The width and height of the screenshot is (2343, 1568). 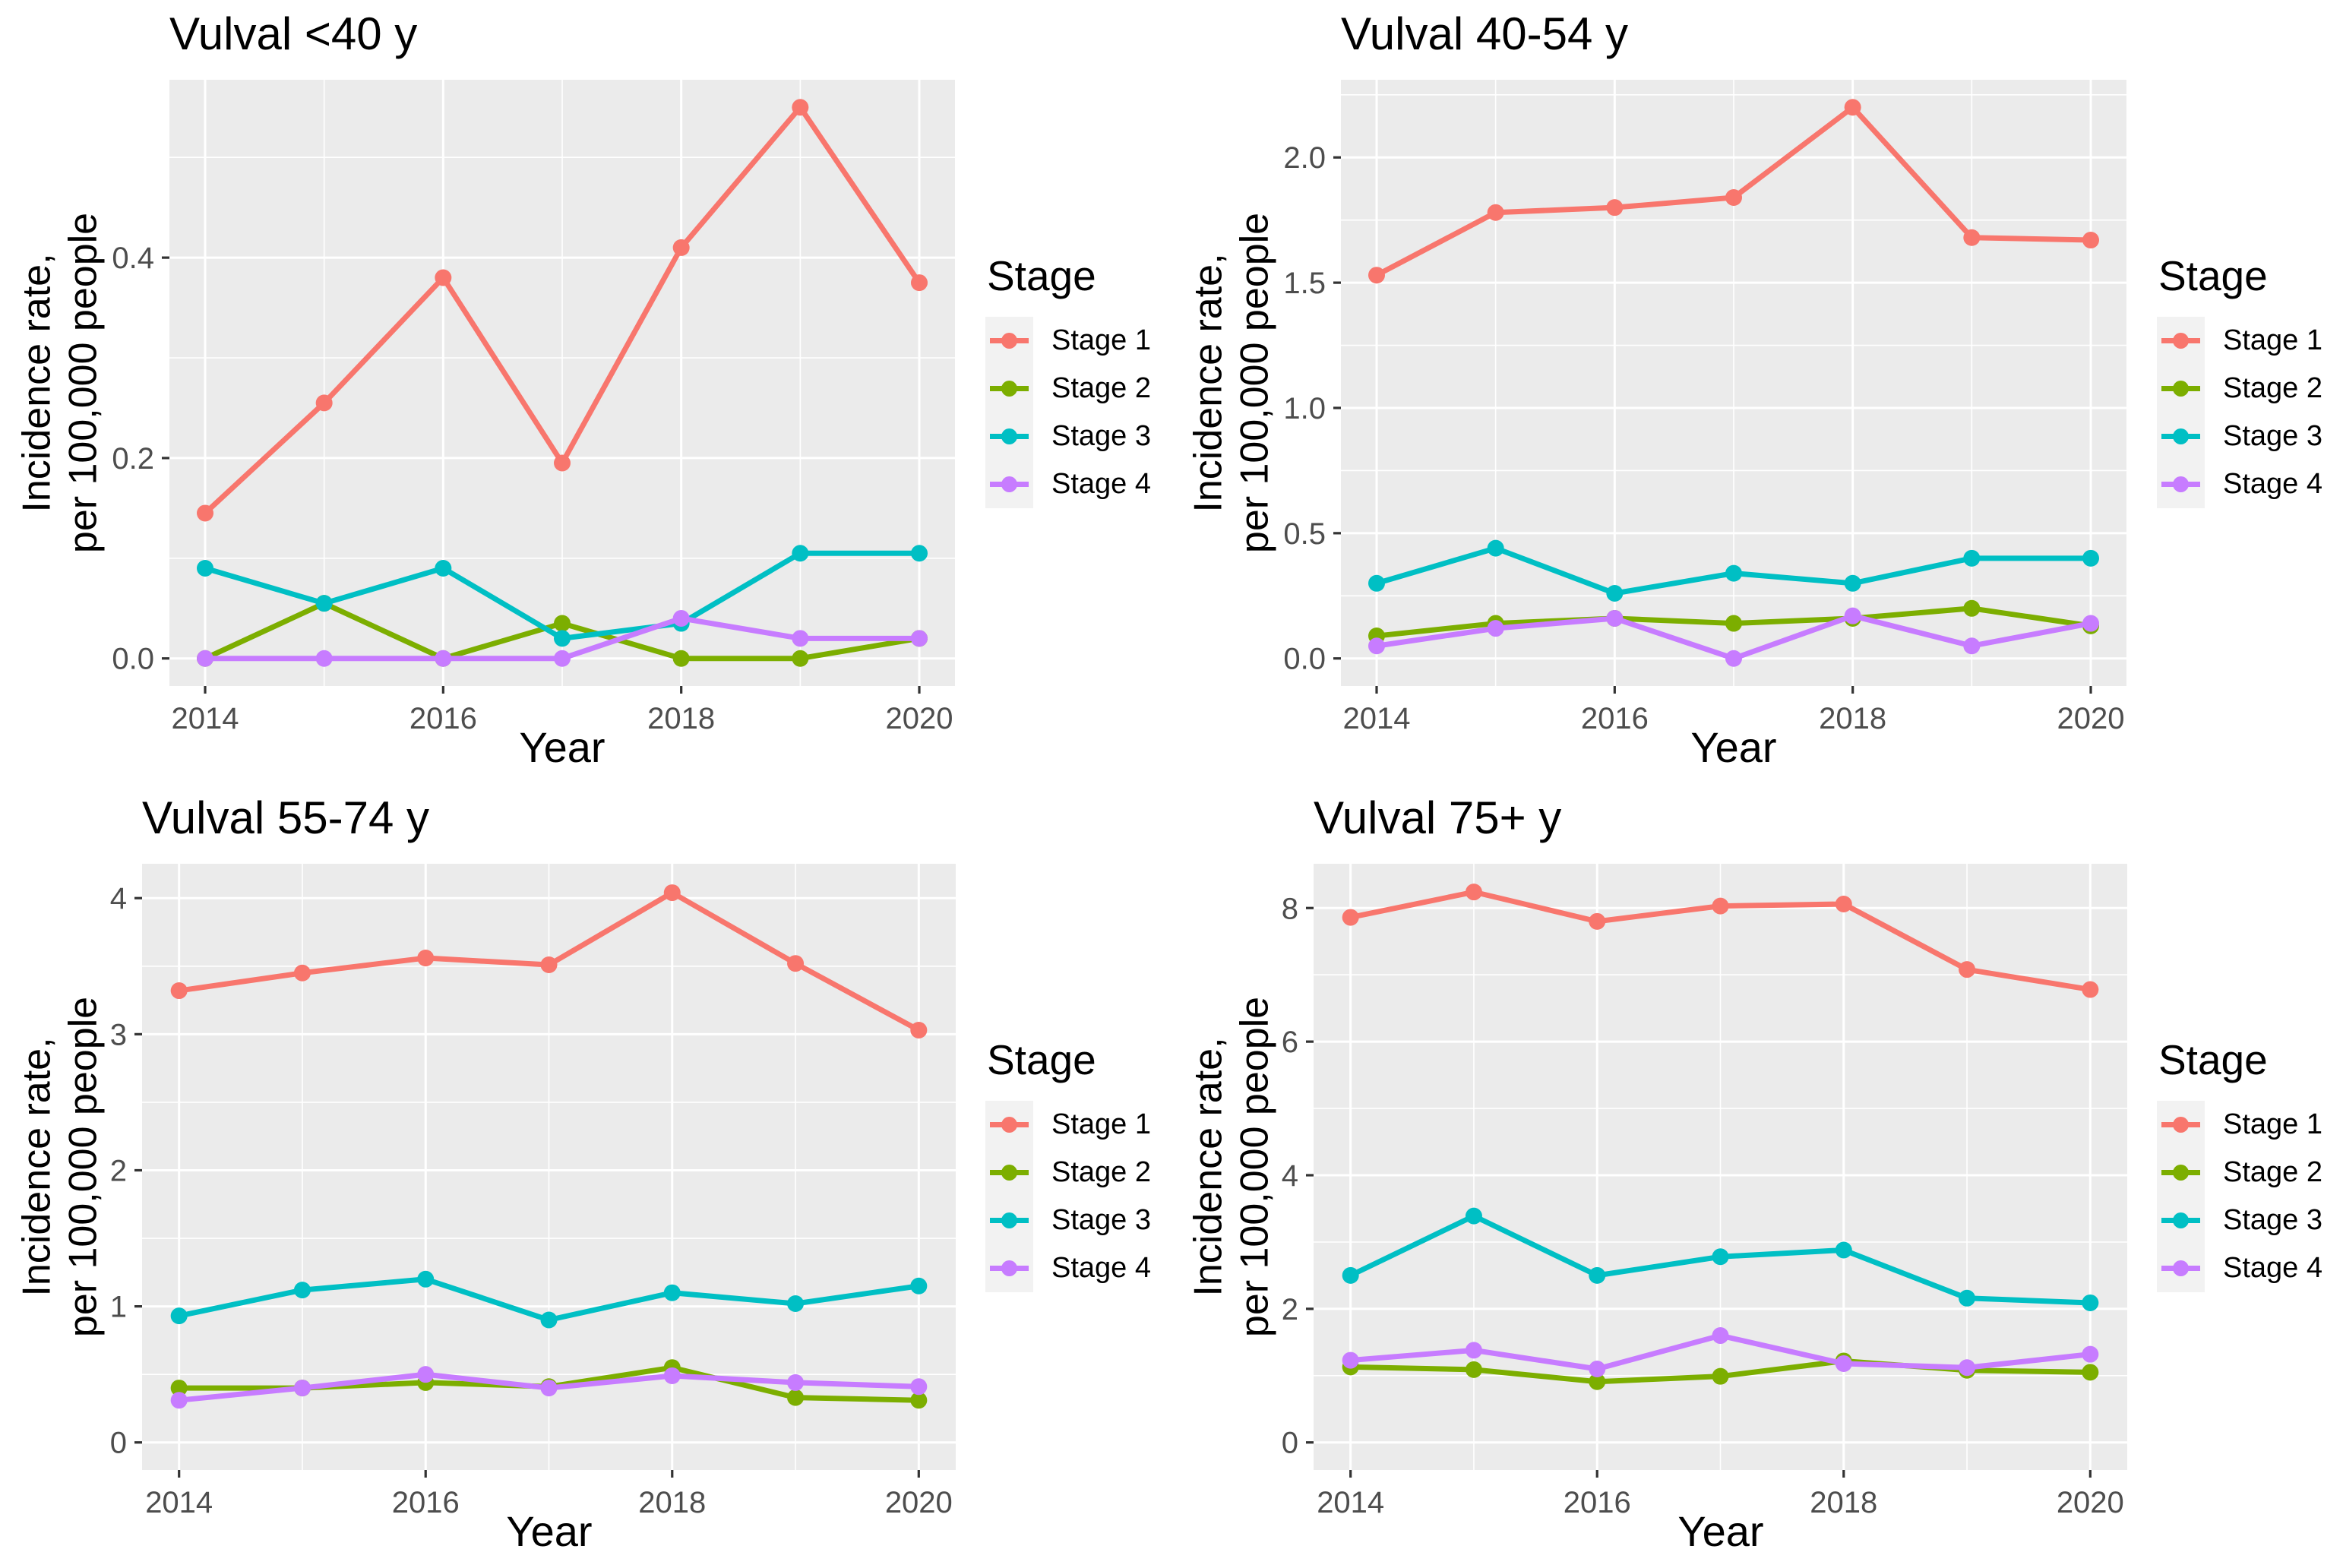 I want to click on stage-3-key-icon, so click(x=1009, y=1220).